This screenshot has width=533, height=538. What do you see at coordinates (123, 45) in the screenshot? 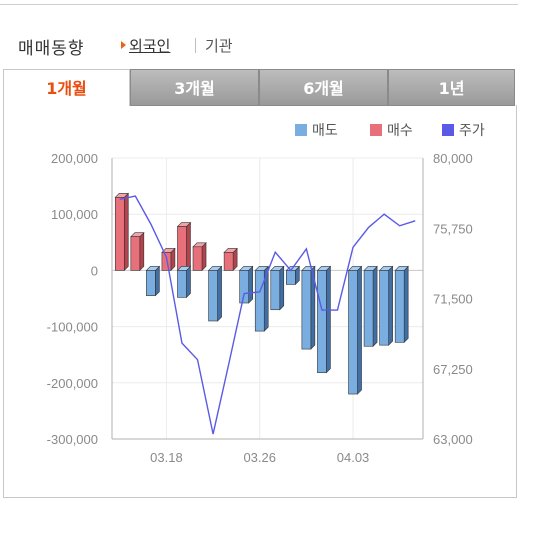
I see `bullet-arrow-icon` at bounding box center [123, 45].